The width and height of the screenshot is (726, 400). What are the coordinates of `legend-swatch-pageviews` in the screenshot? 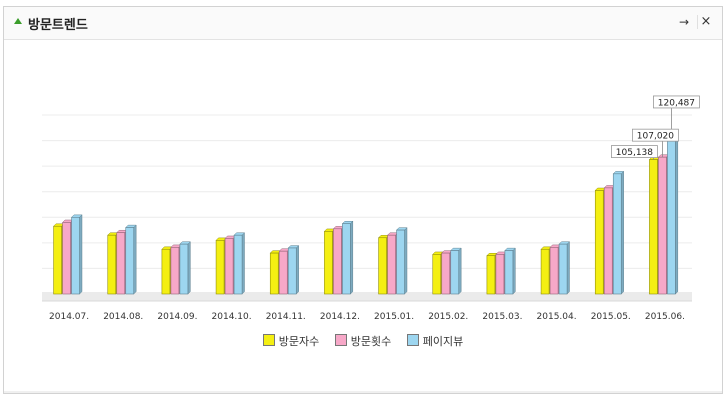 It's located at (412, 340).